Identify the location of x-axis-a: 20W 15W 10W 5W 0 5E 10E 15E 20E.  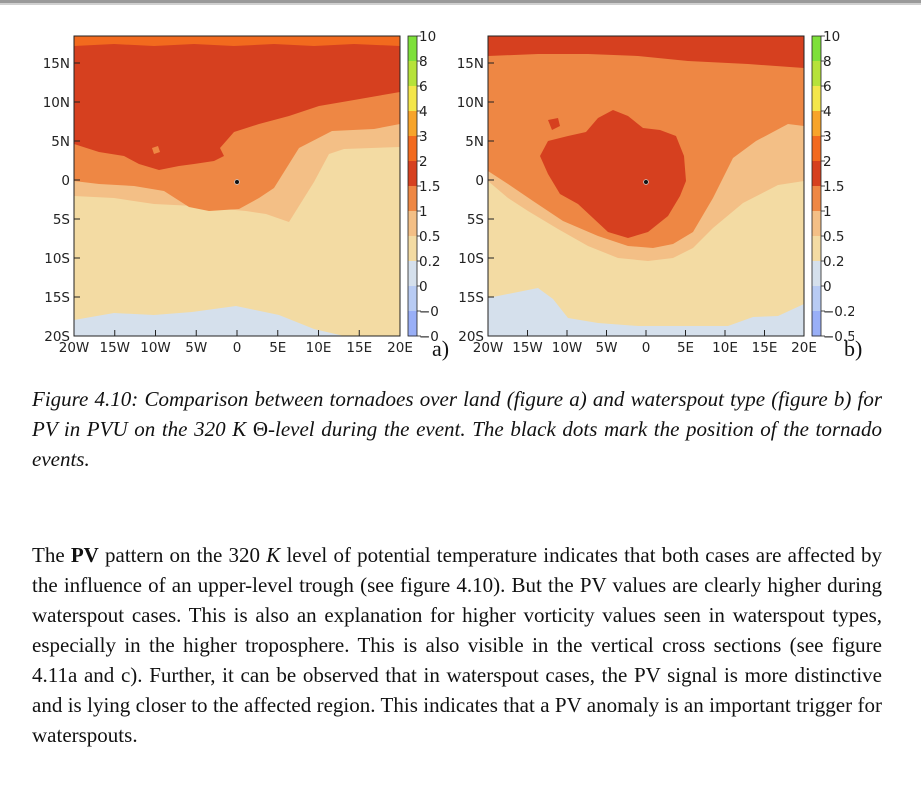
(236, 343).